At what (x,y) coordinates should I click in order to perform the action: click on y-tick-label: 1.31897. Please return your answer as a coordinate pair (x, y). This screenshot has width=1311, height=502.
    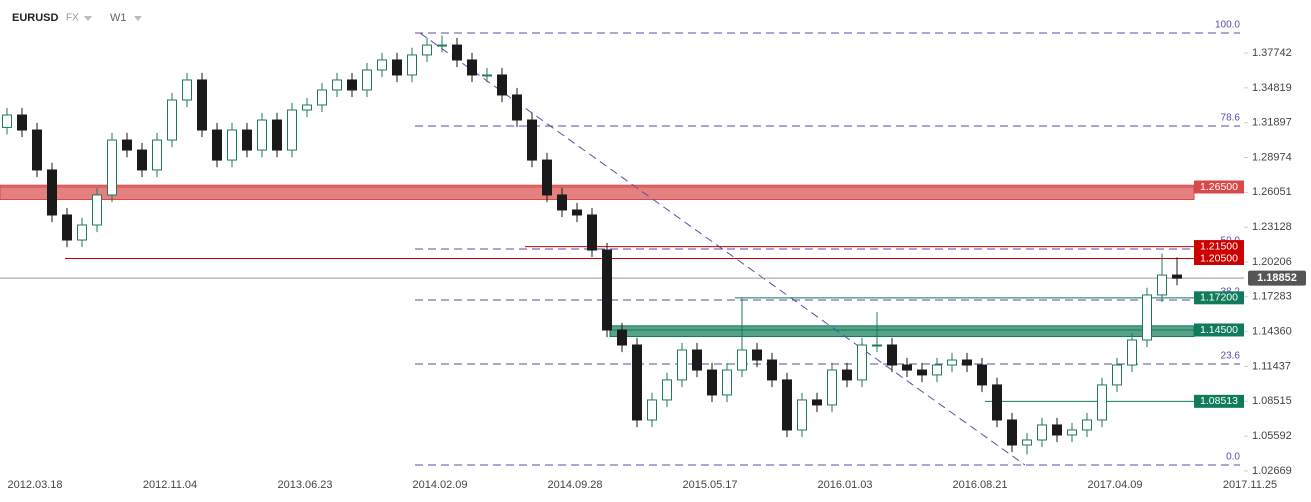
    Looking at the image, I should click on (1272, 123).